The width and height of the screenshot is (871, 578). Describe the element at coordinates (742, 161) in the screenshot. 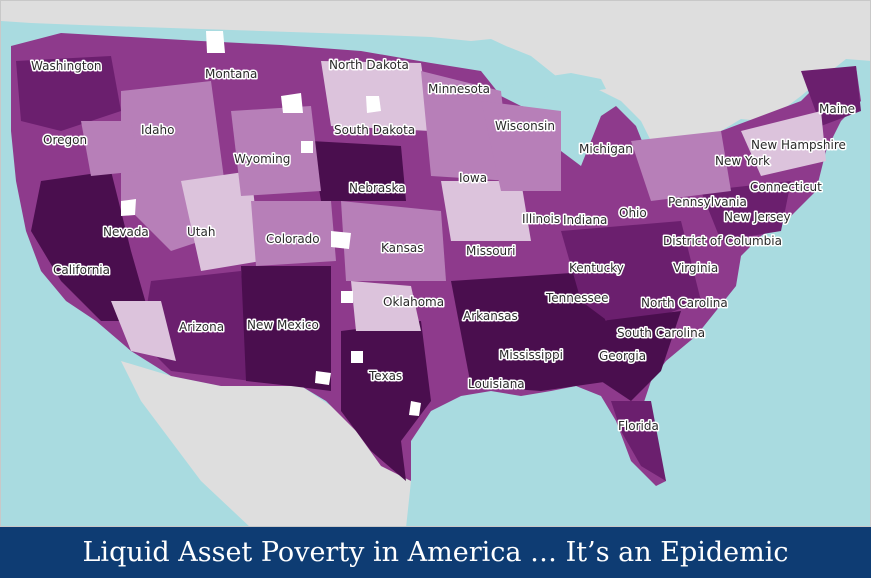

I see `state-label-new-york: New York` at that location.